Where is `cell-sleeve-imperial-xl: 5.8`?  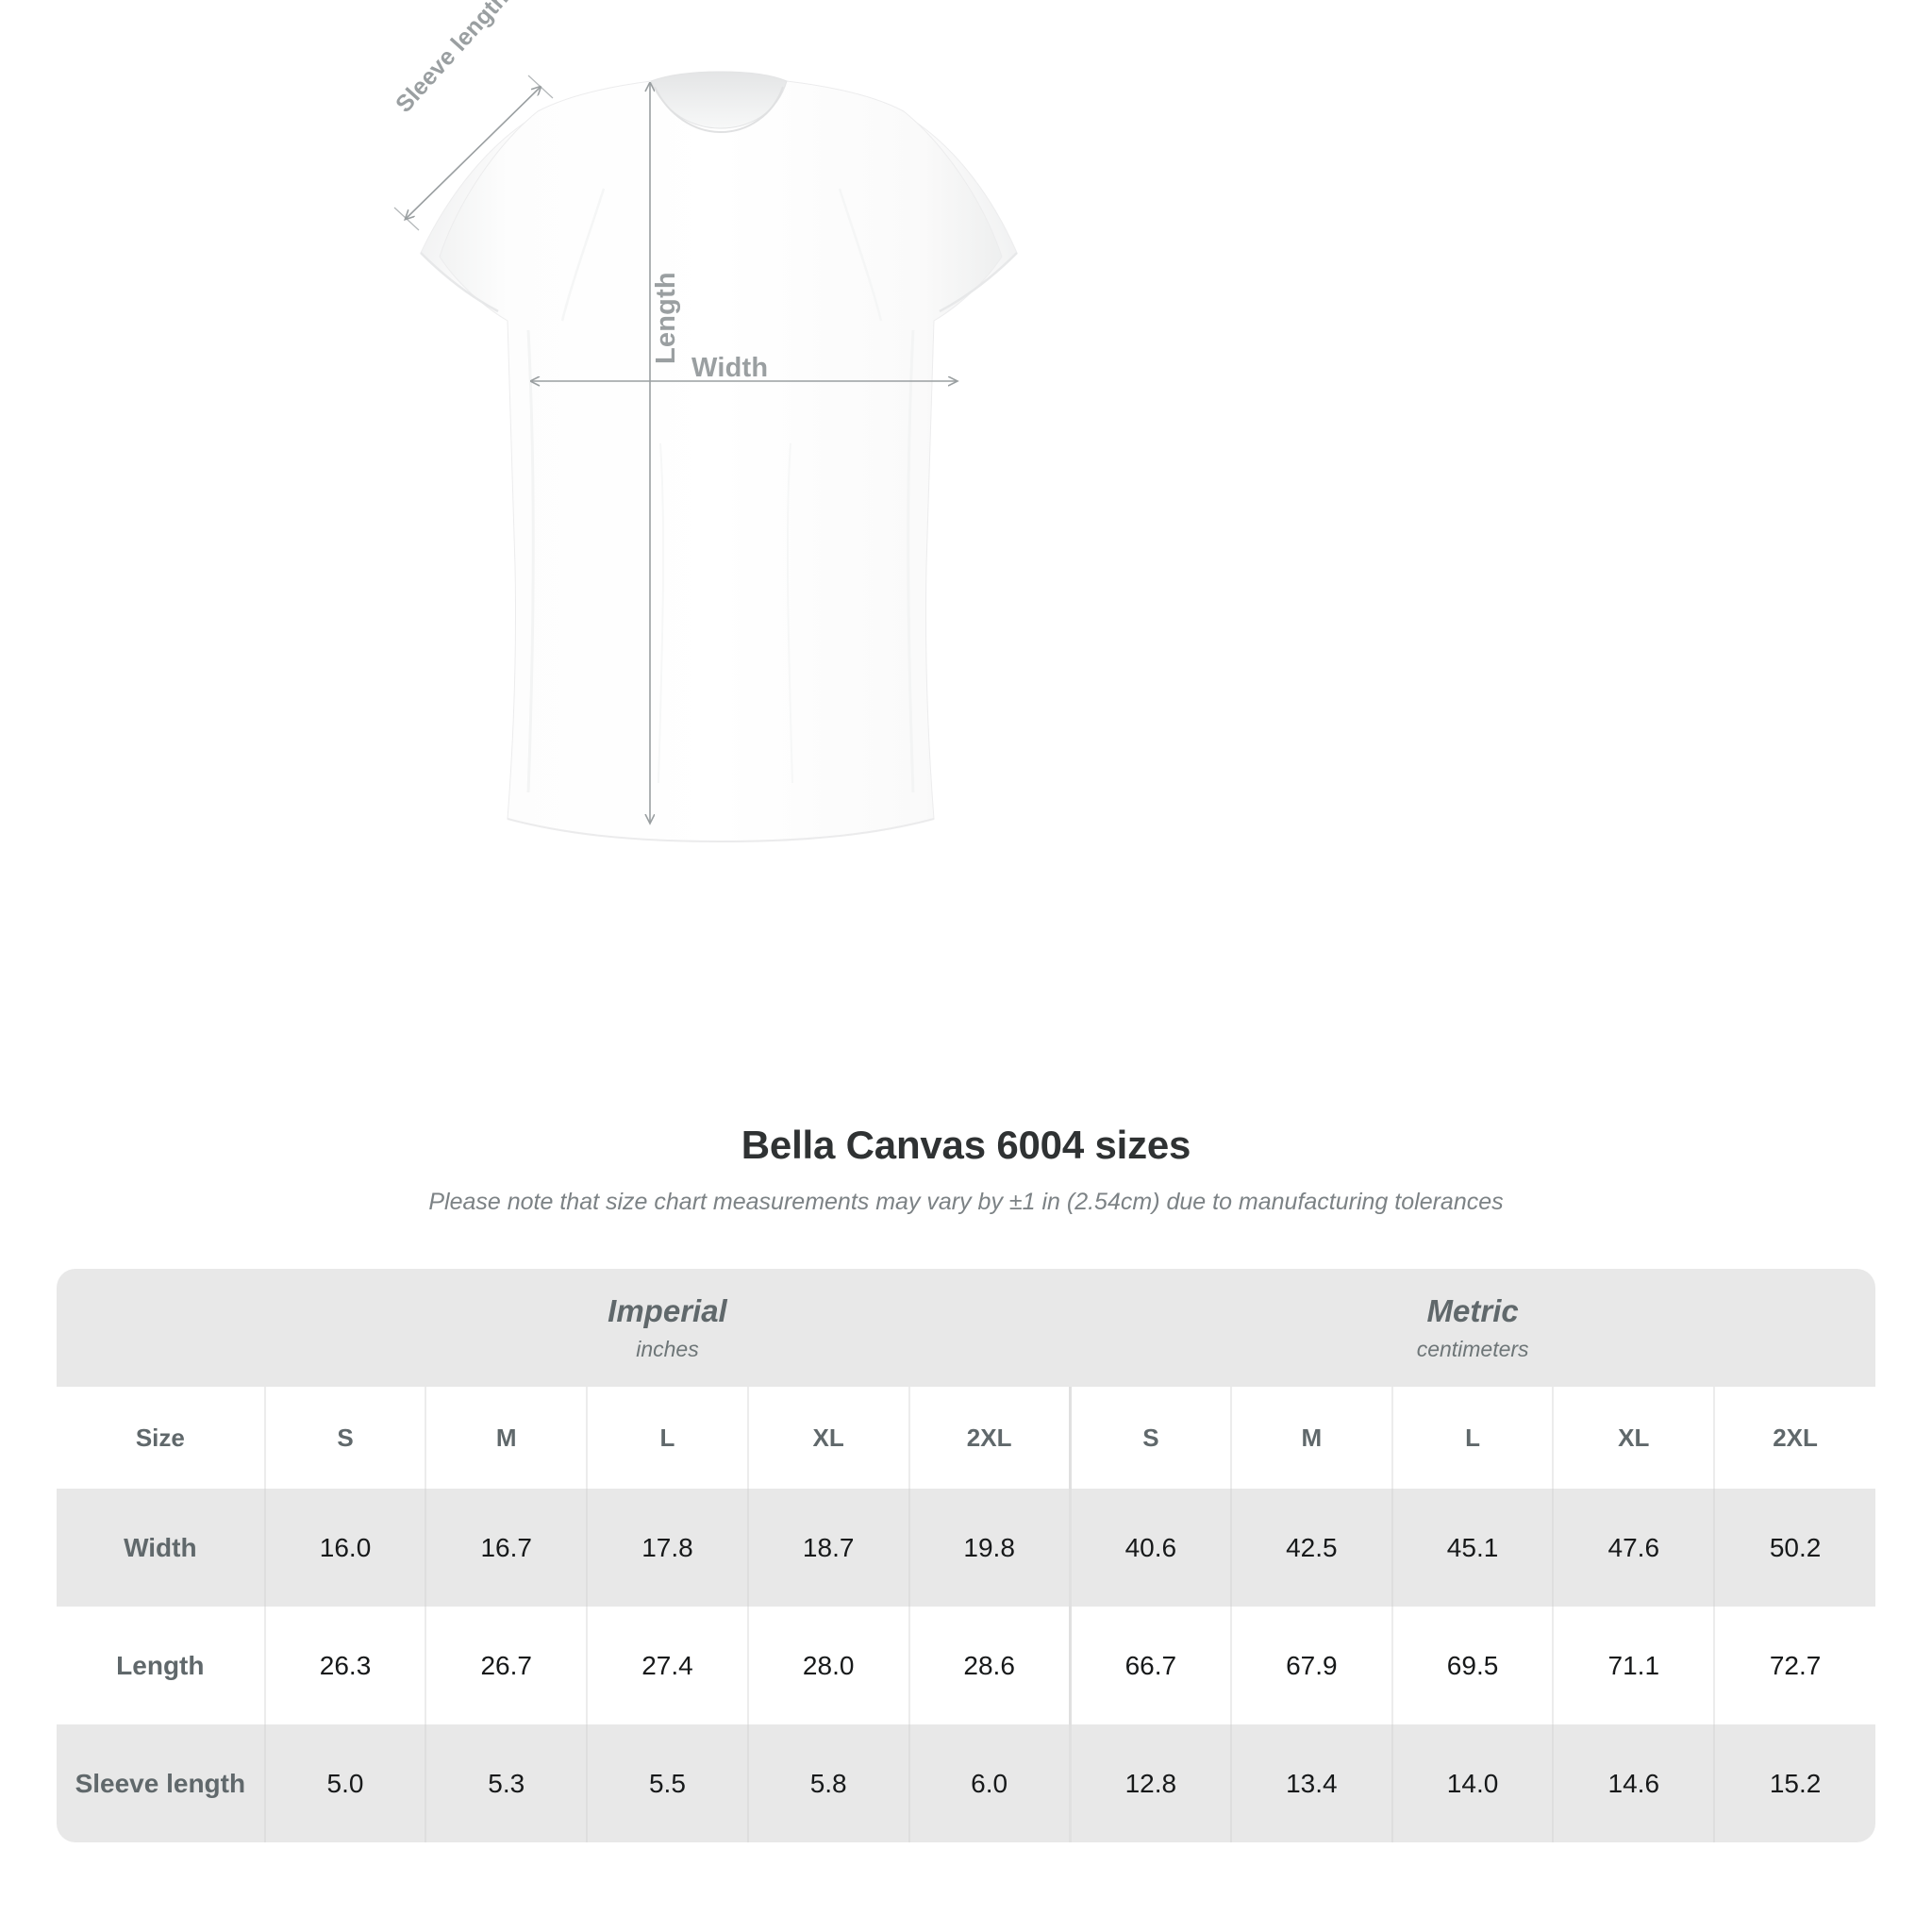 cell-sleeve-imperial-xl: 5.8 is located at coordinates (828, 1783).